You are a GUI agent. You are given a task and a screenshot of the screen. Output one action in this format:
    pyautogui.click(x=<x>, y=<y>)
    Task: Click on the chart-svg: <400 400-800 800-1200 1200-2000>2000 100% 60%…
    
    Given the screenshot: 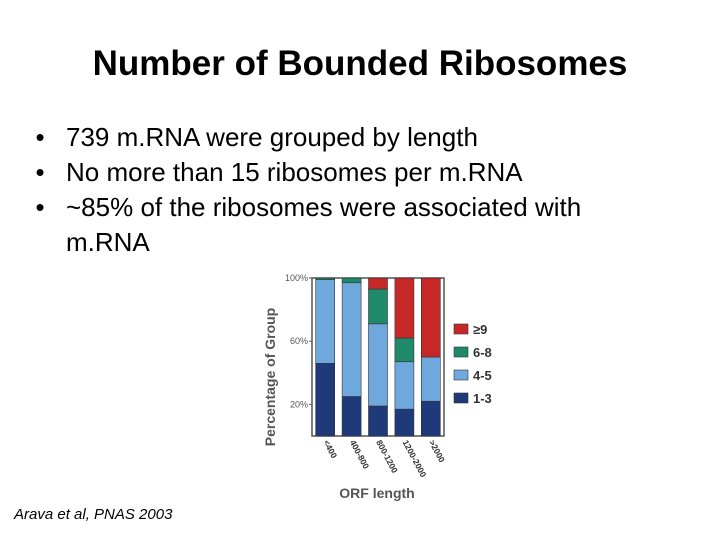 What is the action you would take?
    pyautogui.click(x=377, y=387)
    